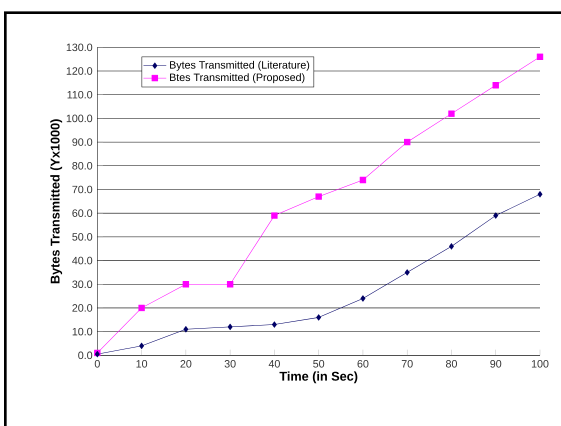 The image size is (561, 426). Describe the element at coordinates (79, 71) in the screenshot. I see `y-tick-label: 120.0` at that location.